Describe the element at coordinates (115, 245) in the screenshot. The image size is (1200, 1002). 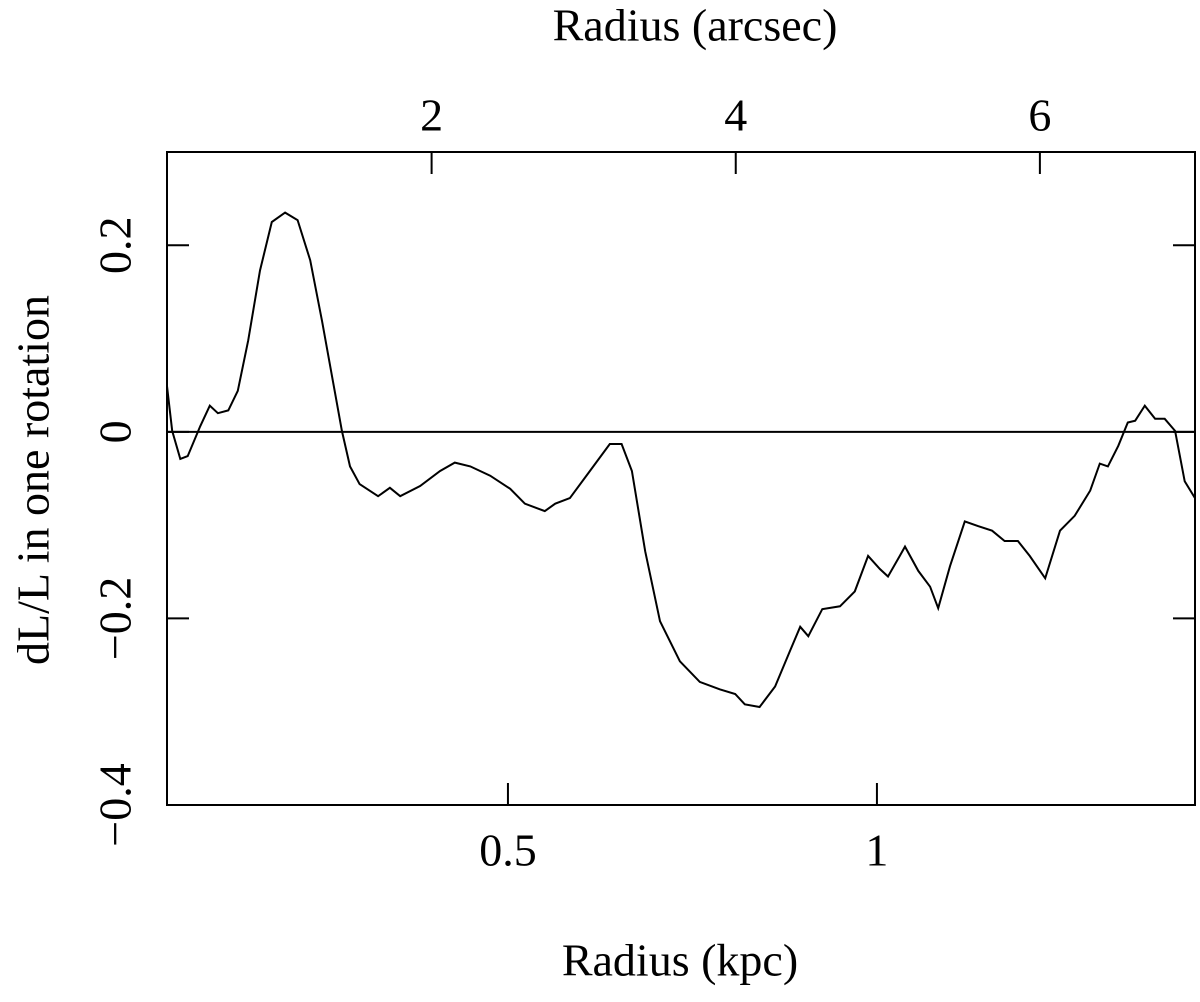
I see `y-tick-label: 0.2` at that location.